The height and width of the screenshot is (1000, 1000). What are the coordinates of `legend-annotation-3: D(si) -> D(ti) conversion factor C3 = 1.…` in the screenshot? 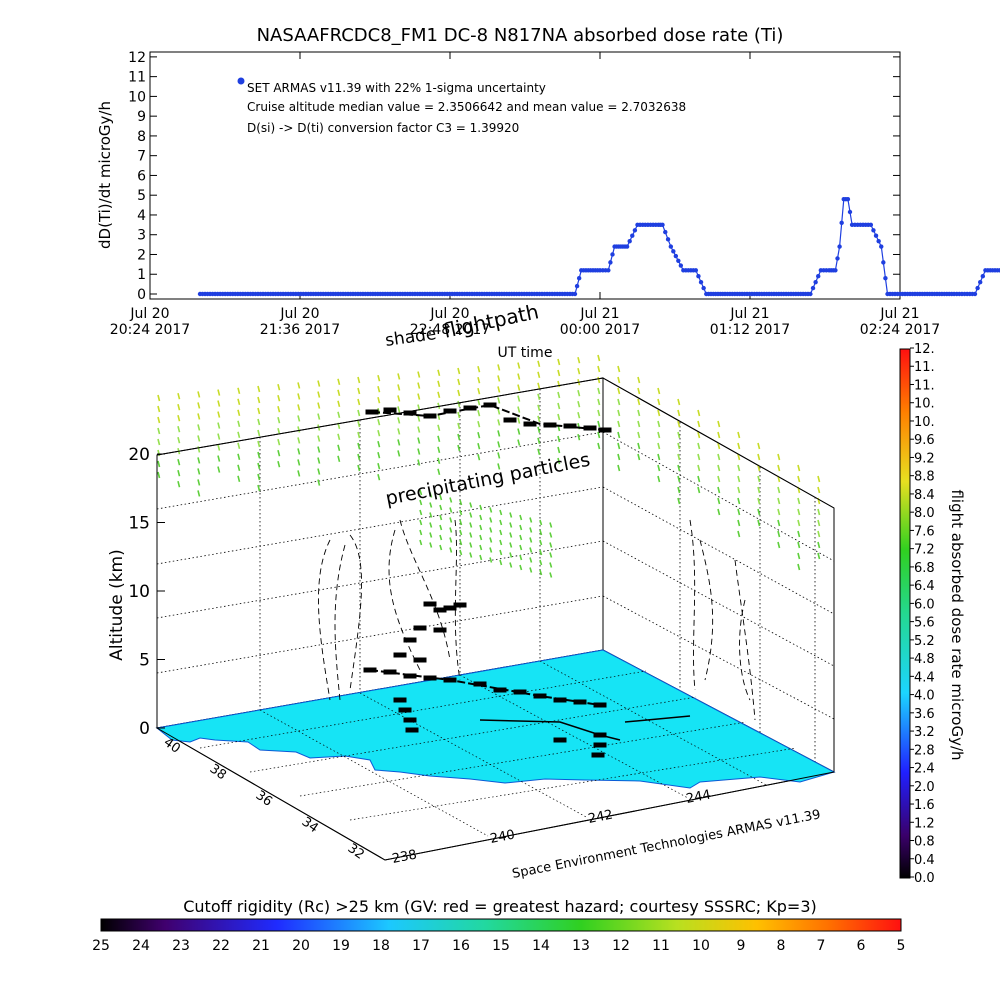 It's located at (383, 128).